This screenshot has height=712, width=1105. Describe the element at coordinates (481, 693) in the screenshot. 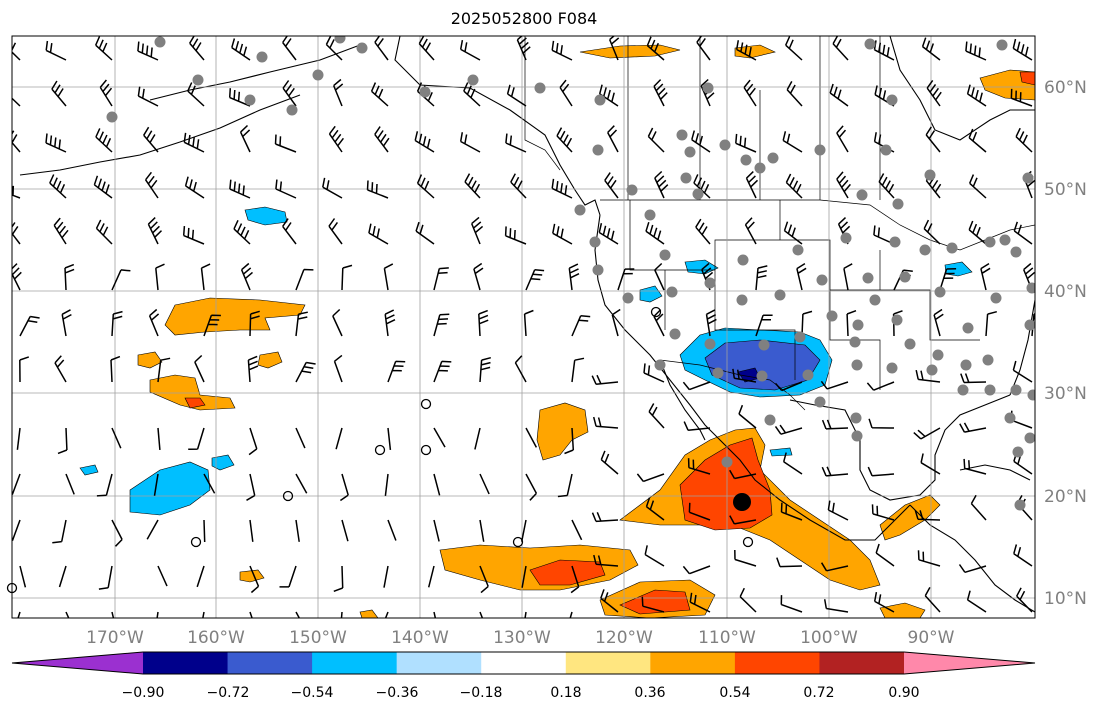

I see `colorbar-tick-label: −0.18` at that location.